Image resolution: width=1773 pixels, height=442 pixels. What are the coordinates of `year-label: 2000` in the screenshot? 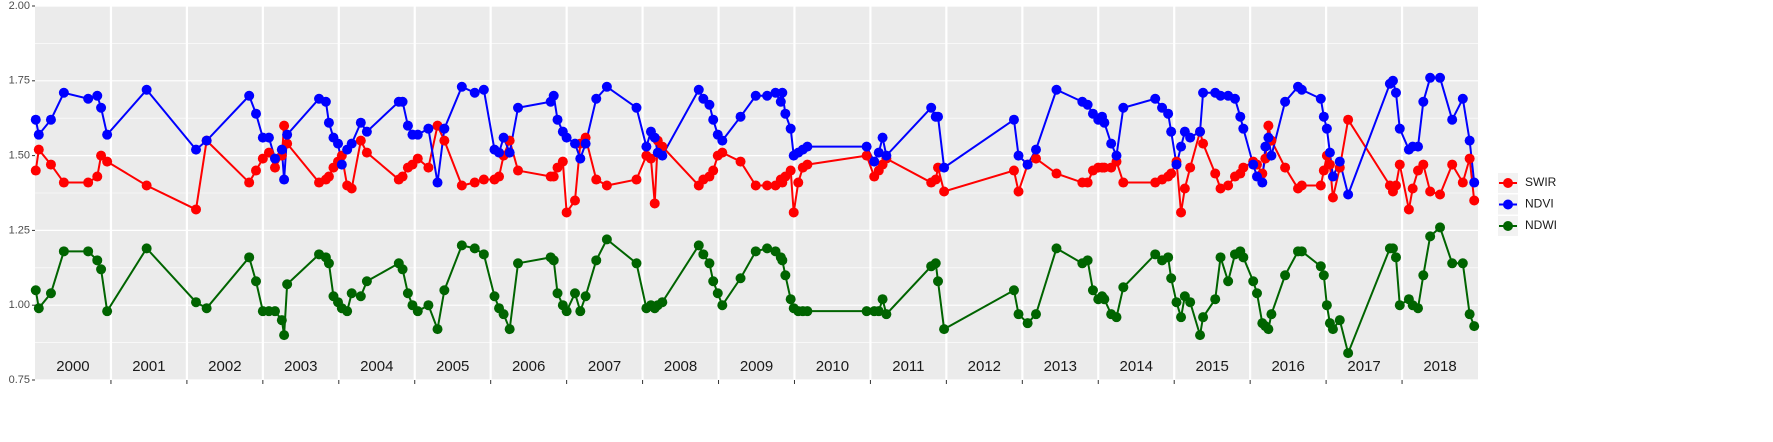 It's located at (72, 366).